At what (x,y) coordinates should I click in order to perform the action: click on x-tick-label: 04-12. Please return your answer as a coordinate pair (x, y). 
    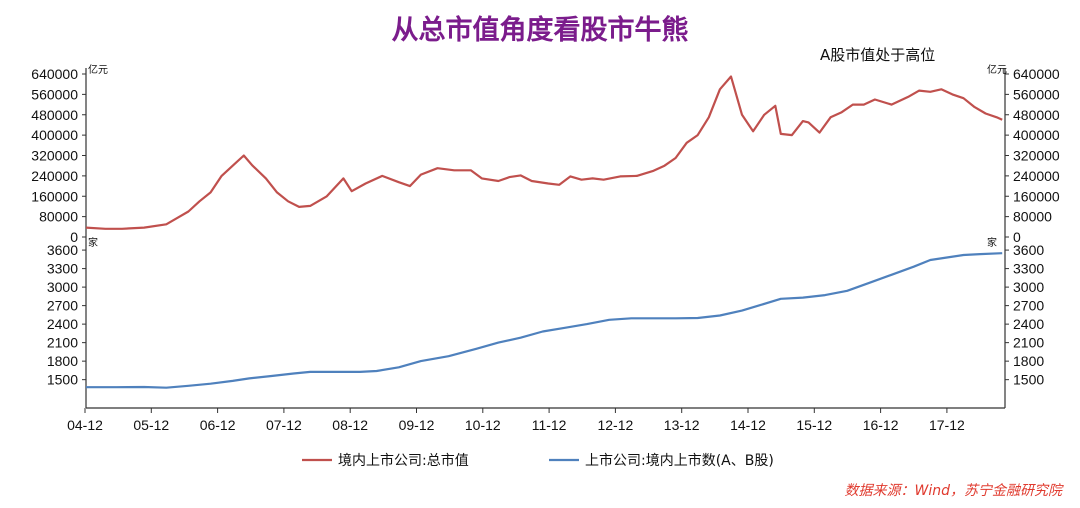
    Looking at the image, I should click on (85, 425).